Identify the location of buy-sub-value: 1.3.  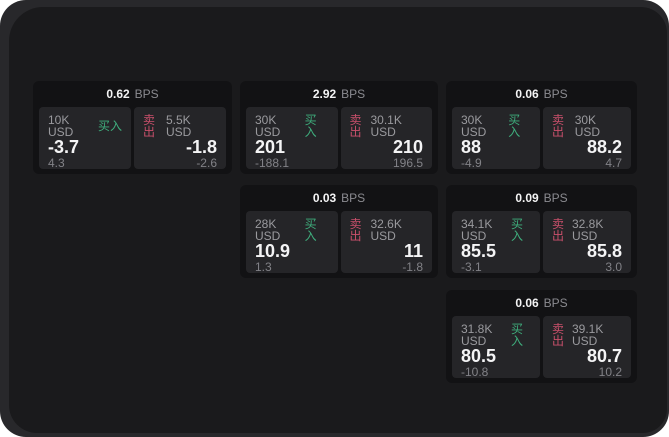
(263, 267).